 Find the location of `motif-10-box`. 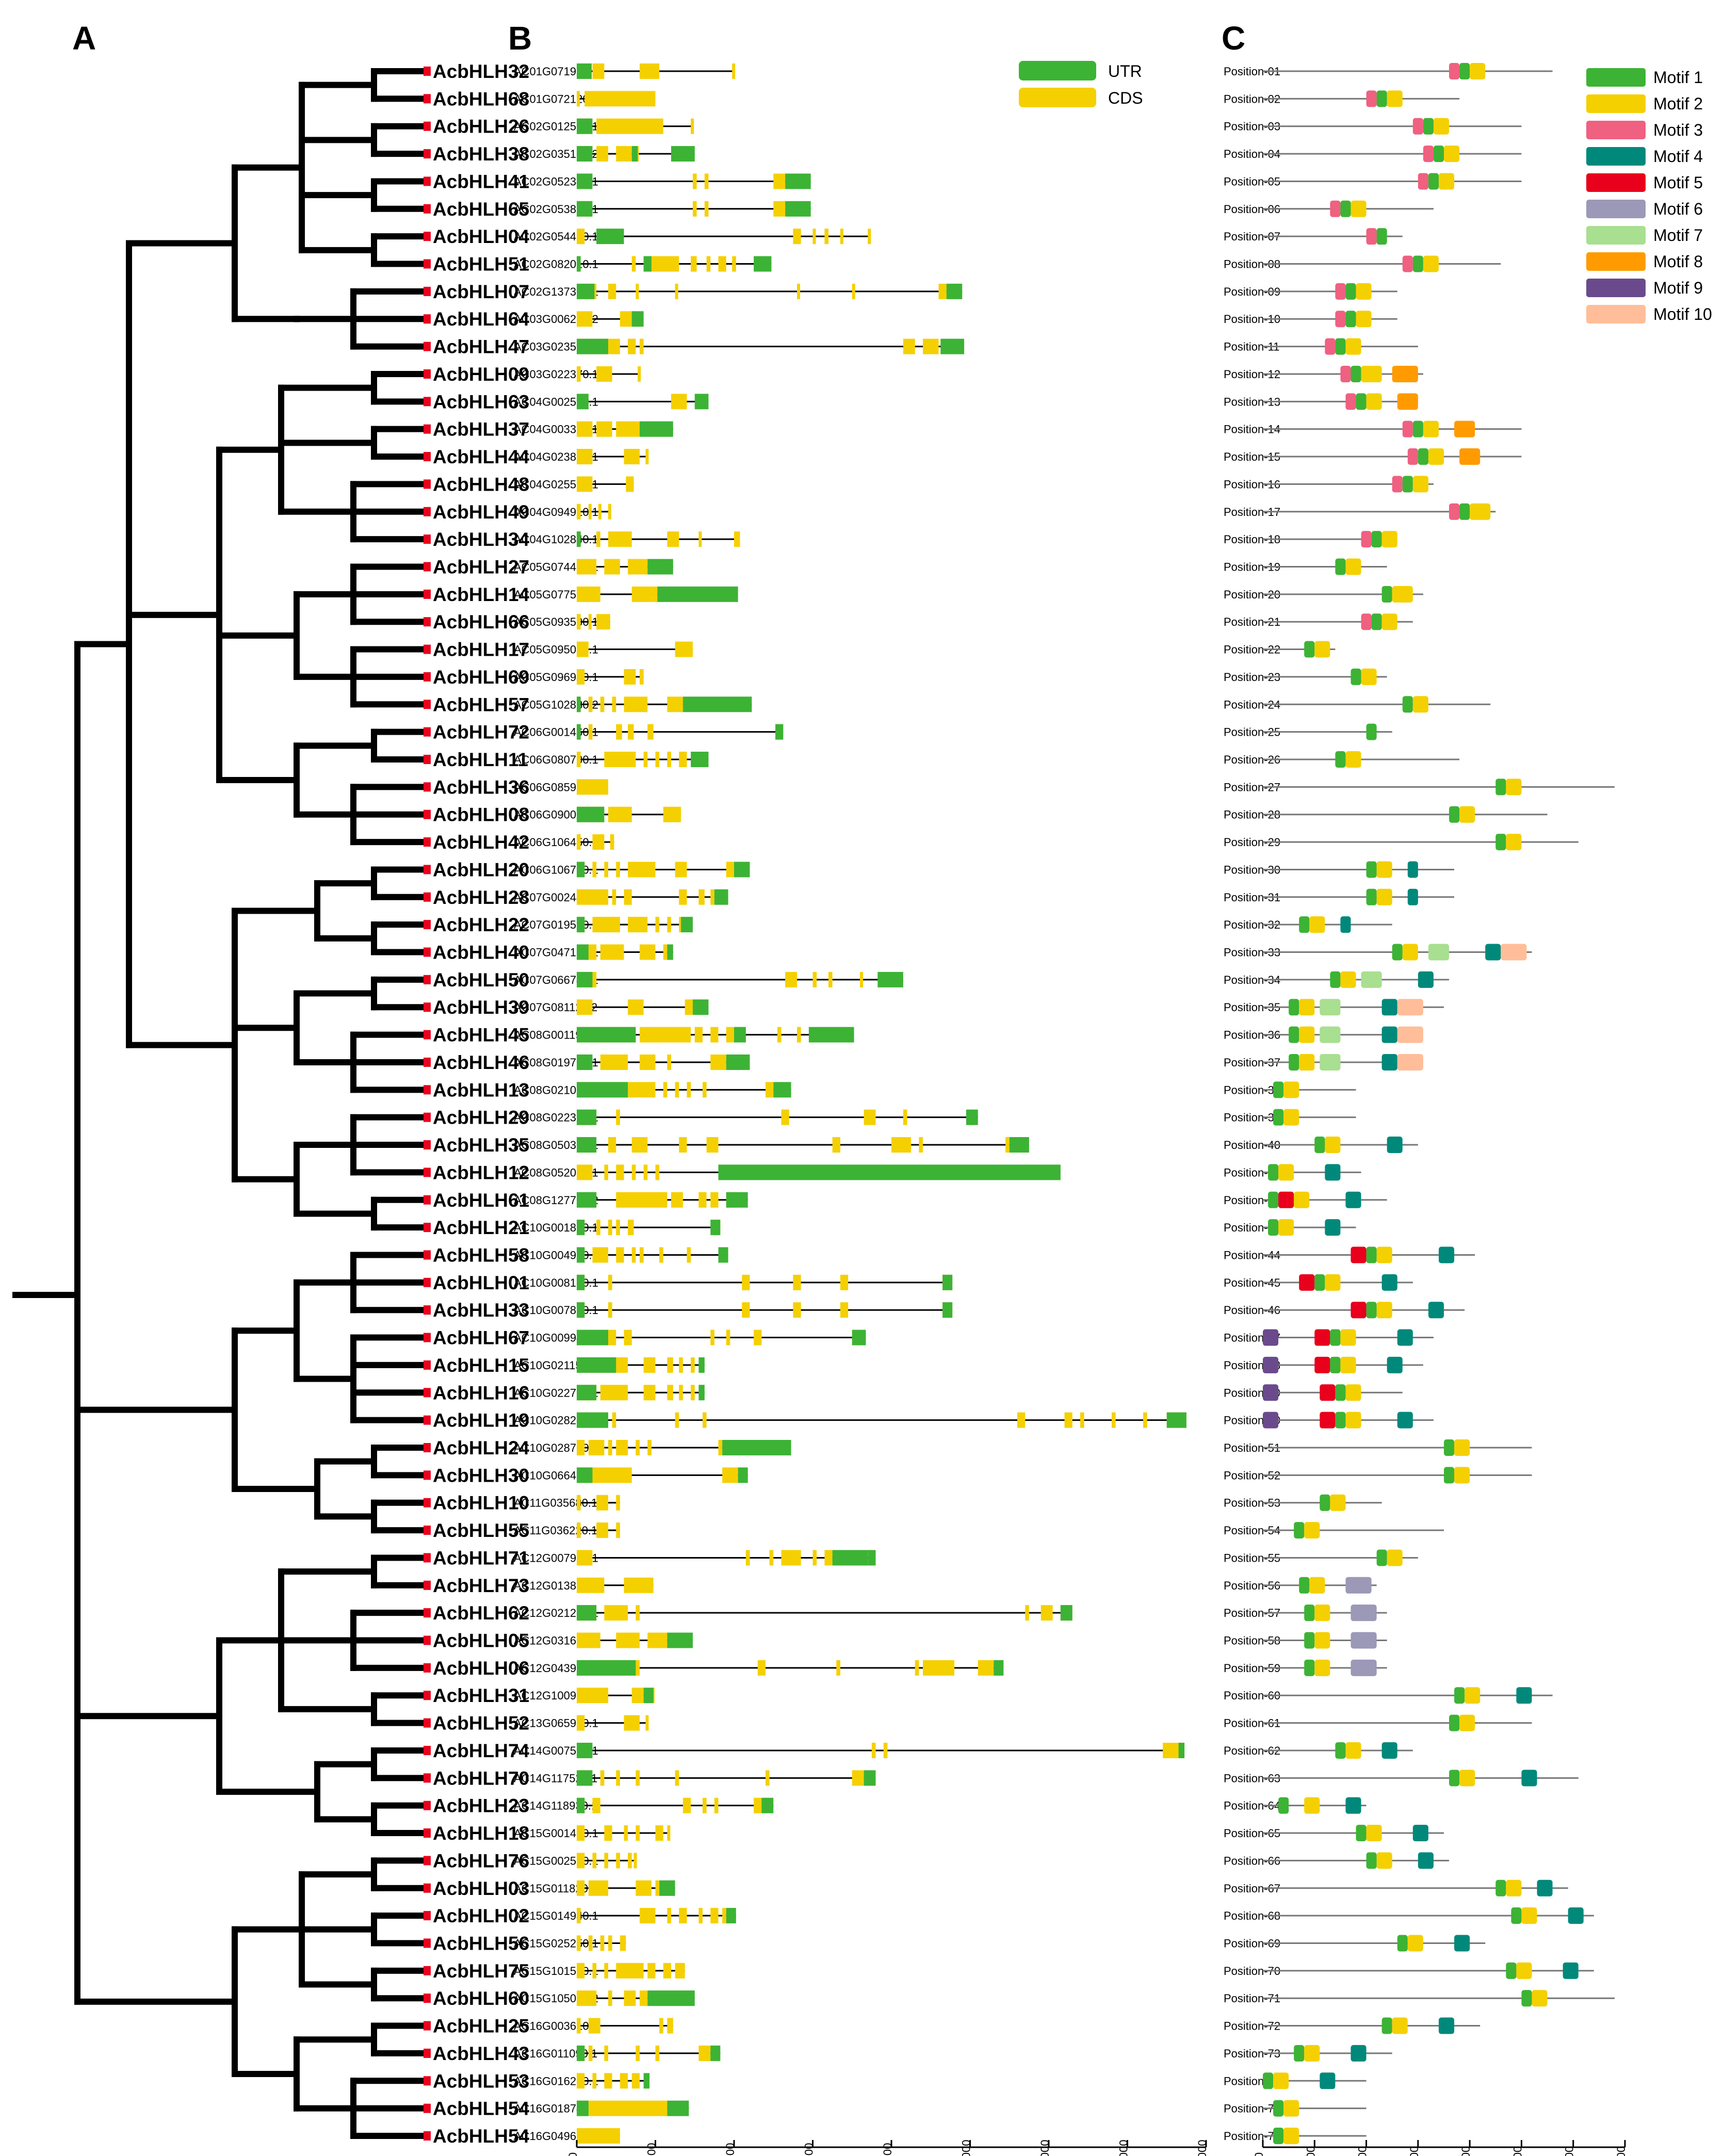

motif-10-box is located at coordinates (1410, 1034).